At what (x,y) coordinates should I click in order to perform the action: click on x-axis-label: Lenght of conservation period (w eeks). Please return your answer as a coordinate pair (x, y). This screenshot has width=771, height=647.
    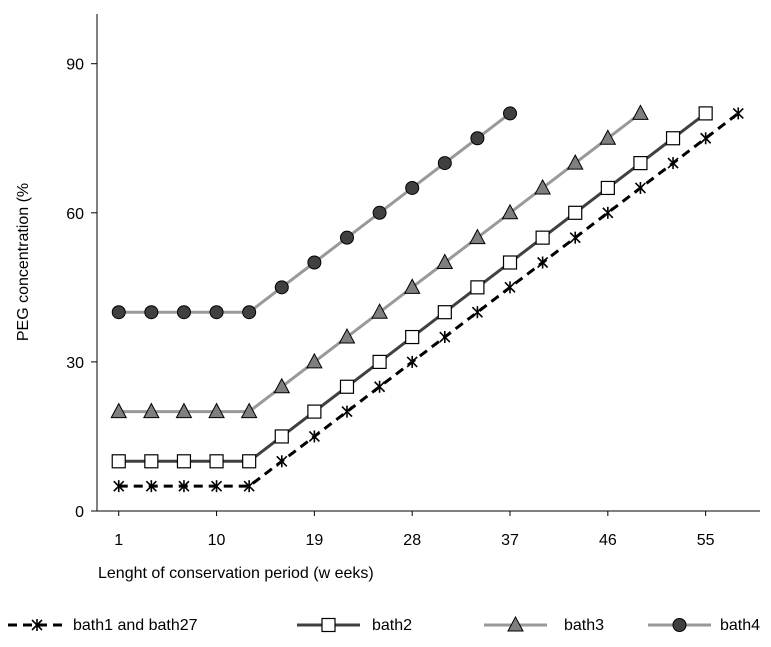
    Looking at the image, I should click on (236, 573).